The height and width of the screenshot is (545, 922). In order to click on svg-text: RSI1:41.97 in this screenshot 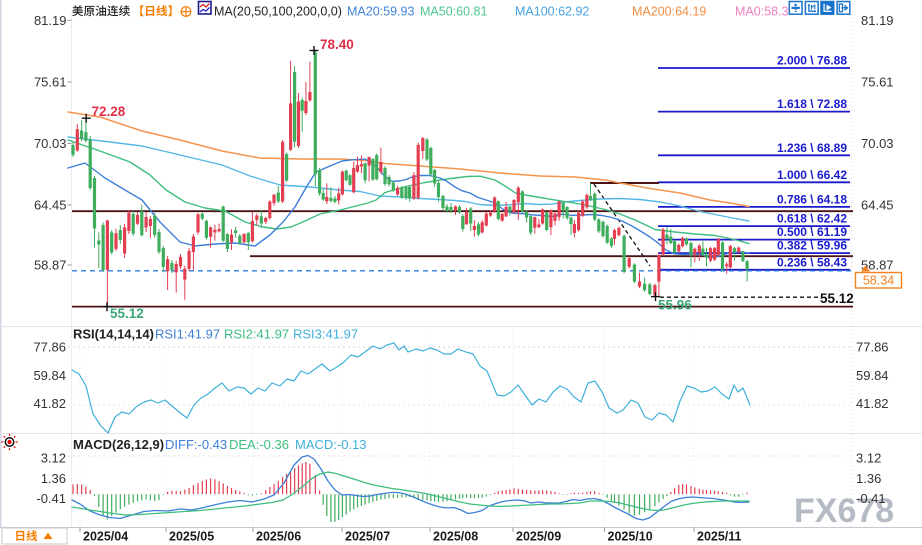, I will do `click(187, 334)`.